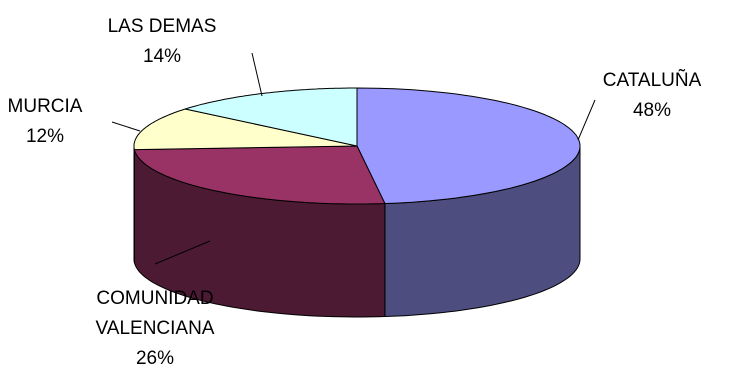 This screenshot has width=742, height=370. I want to click on category-label-cataluna: CATALUÑA, so click(652, 80).